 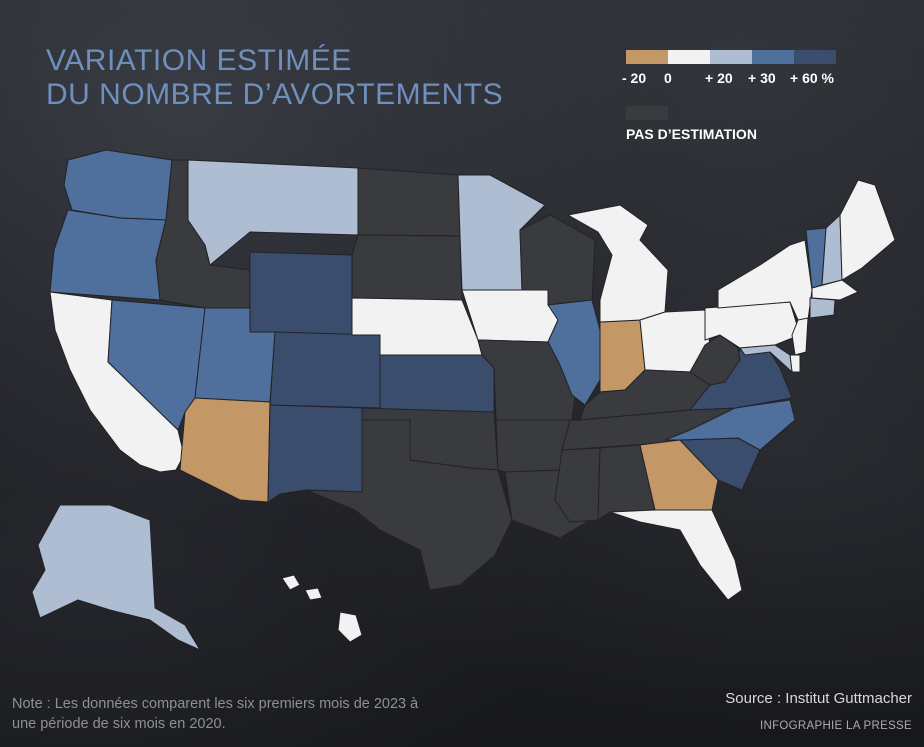 What do you see at coordinates (634, 78) in the screenshot?
I see `legend-label-minus20: - 20` at bounding box center [634, 78].